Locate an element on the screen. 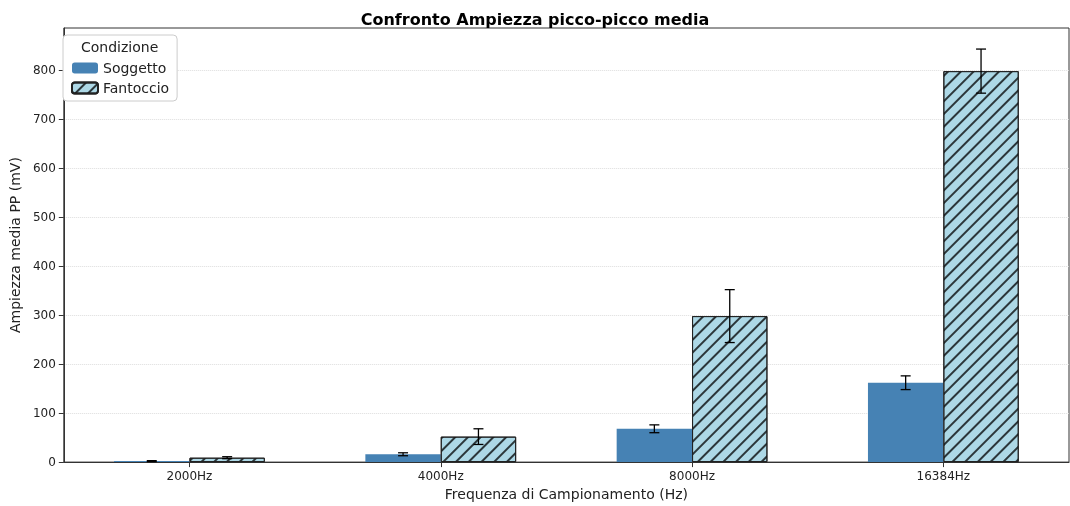 The width and height of the screenshot is (1070, 506). x-tick-label: 4000Hz is located at coordinates (440, 476).